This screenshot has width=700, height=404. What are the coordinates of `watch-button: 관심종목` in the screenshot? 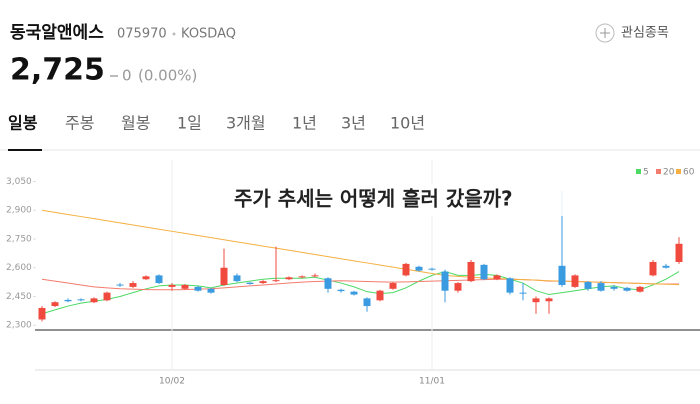 It's located at (632, 33).